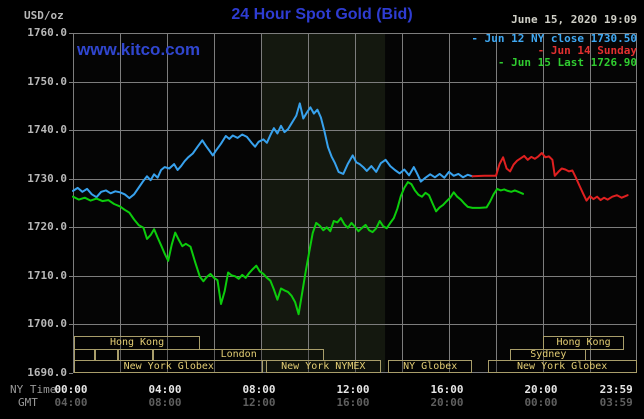 This screenshot has width=644, height=419. What do you see at coordinates (353, 402) in the screenshot?
I see `x-axis-tick-gmt: 16:00` at bounding box center [353, 402].